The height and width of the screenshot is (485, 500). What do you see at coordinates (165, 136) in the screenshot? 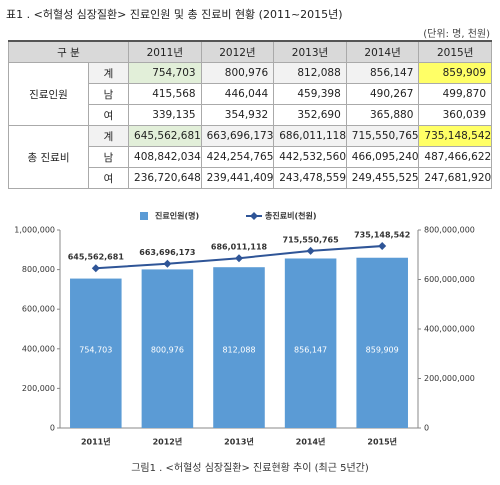
I see `cell: 645,562,681` at bounding box center [165, 136].